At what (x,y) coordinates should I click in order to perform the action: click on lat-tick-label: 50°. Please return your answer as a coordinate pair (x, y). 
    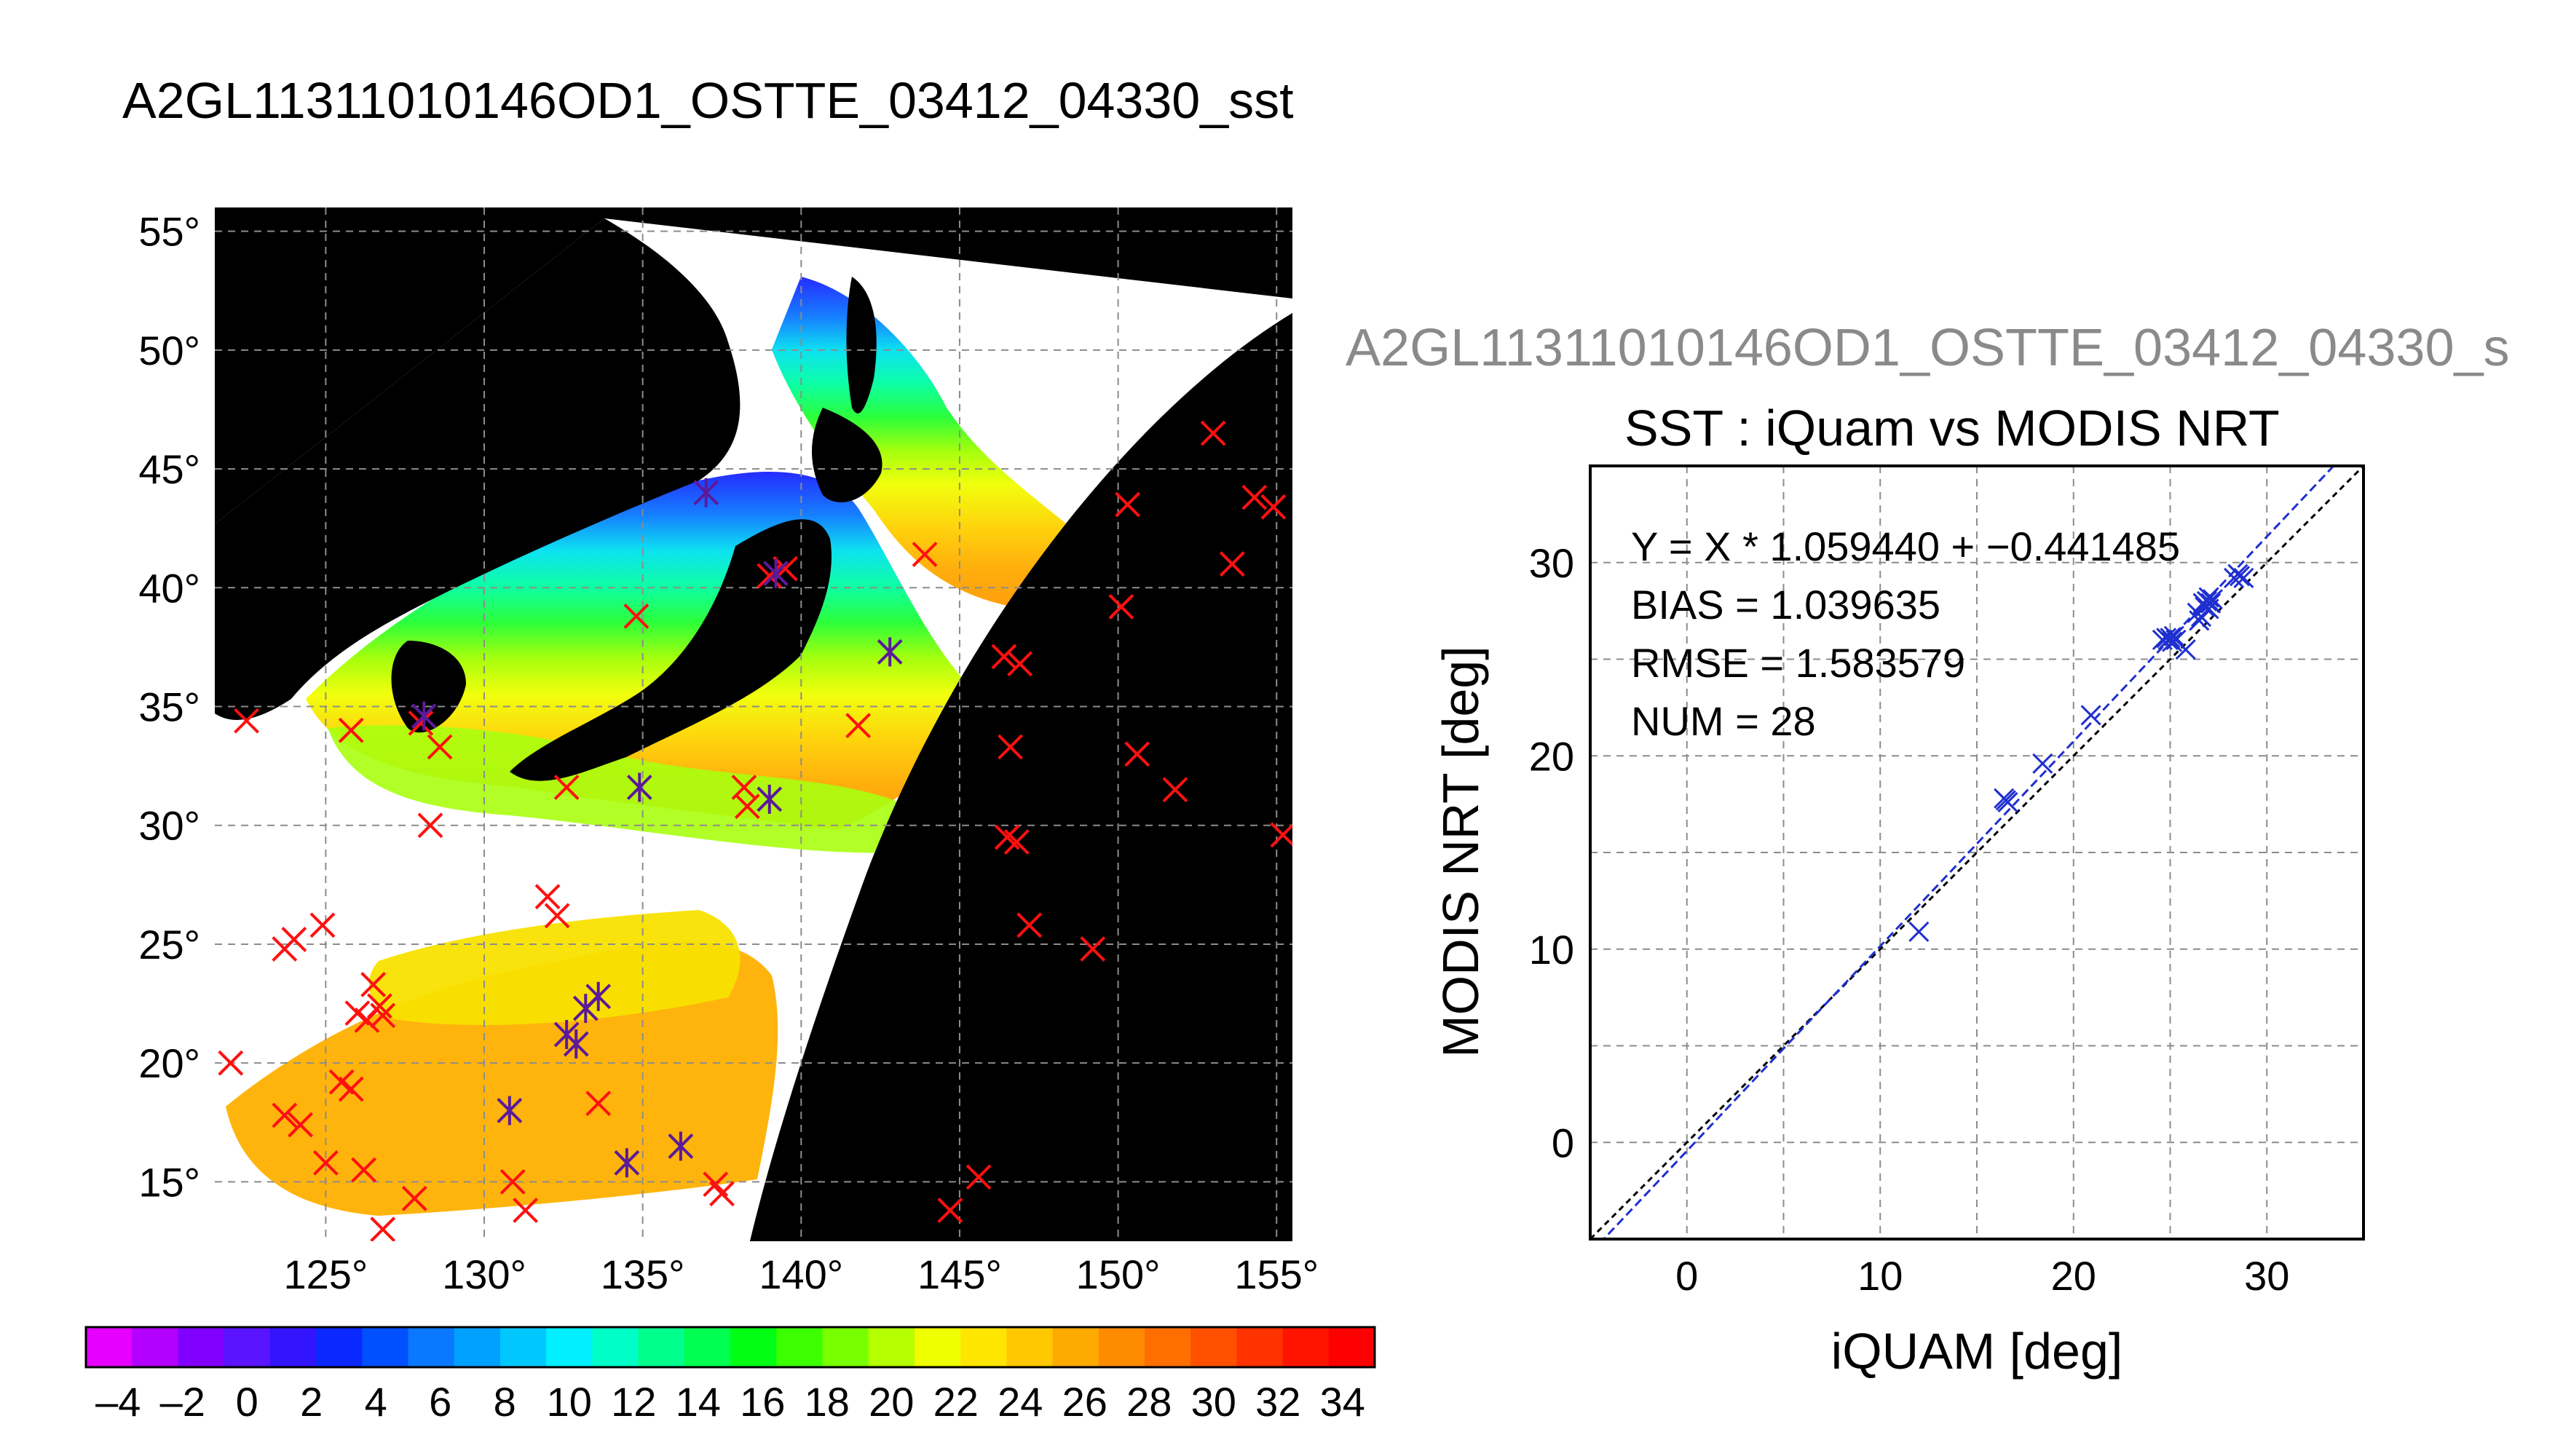
    Looking at the image, I should click on (169, 350).